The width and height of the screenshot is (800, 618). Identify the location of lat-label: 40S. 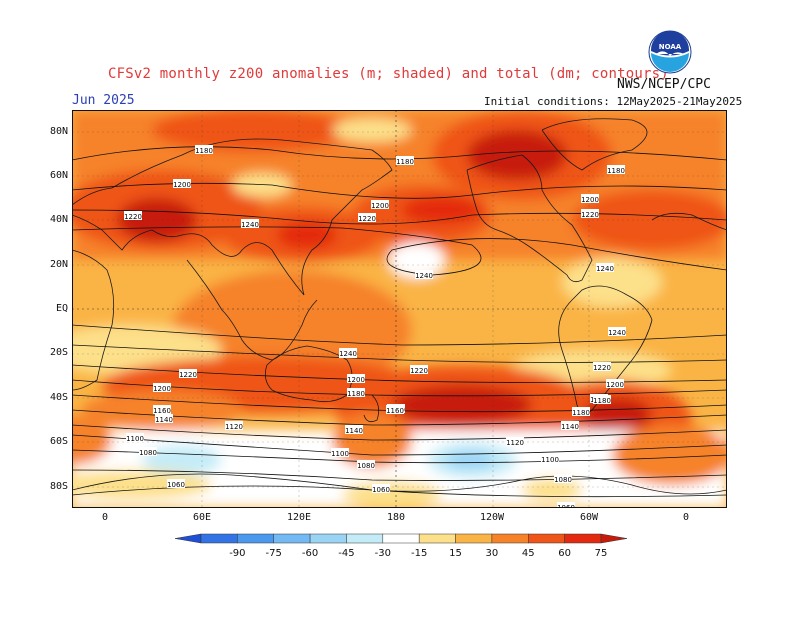
(58, 397).